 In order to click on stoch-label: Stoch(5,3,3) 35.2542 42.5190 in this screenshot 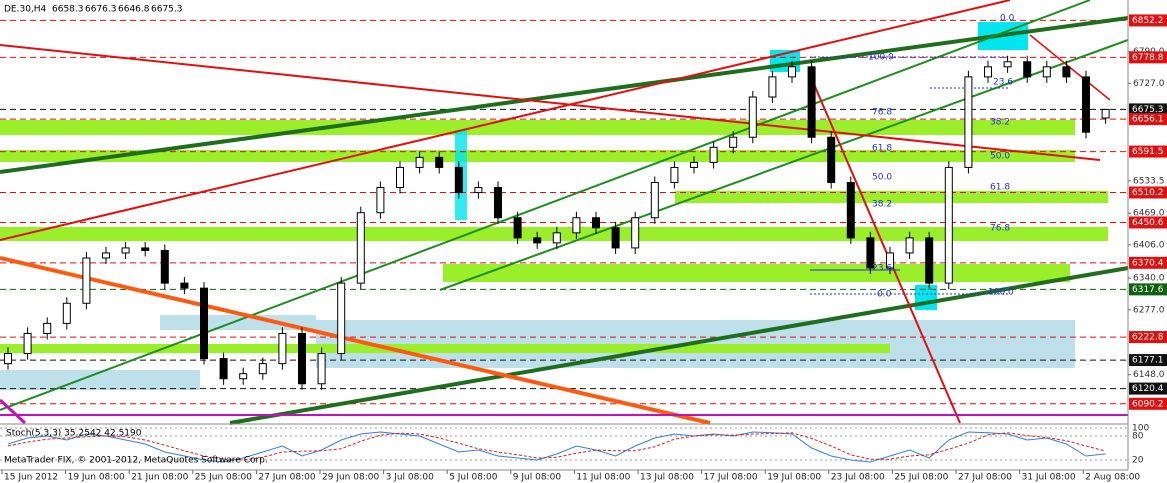, I will do `click(74, 434)`.